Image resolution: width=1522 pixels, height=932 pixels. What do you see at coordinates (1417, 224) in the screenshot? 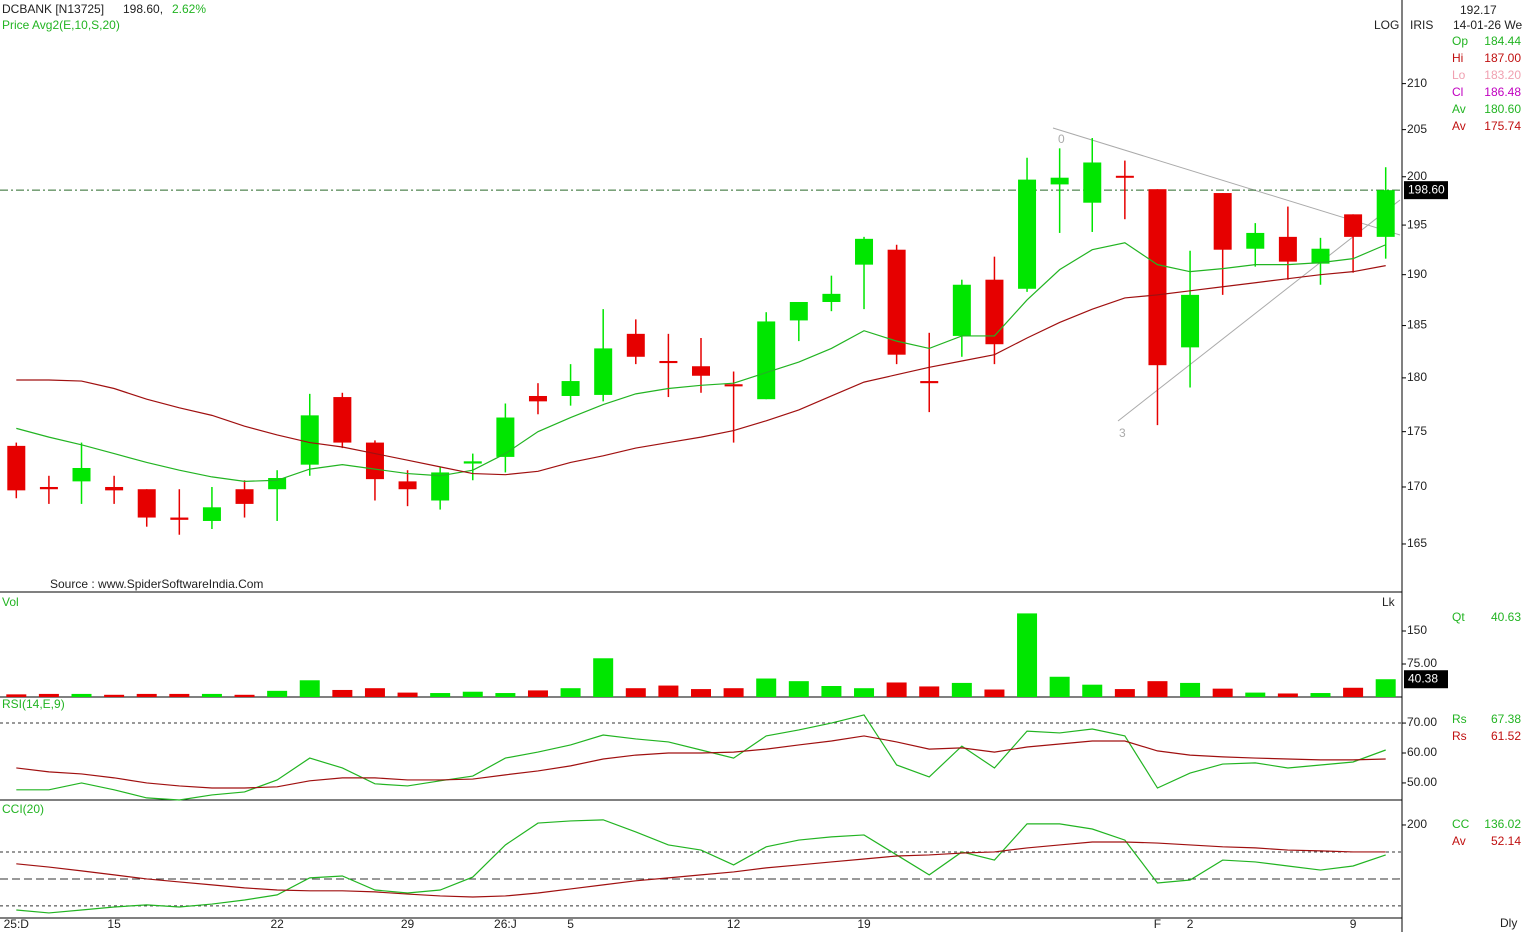
I see `y-tick-label: 195` at bounding box center [1417, 224].